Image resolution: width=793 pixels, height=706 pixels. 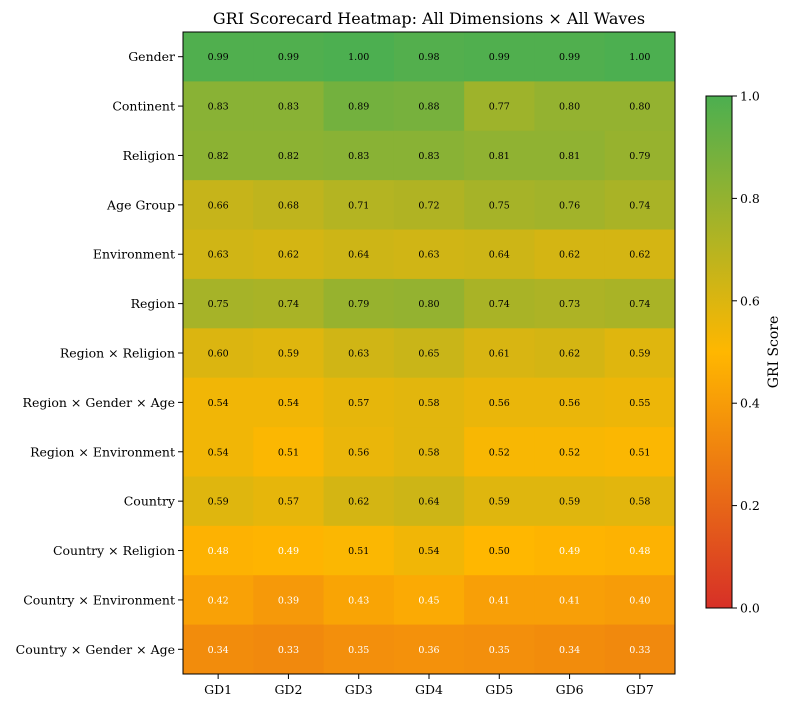 I want to click on row-label: Continent, so click(x=143, y=106).